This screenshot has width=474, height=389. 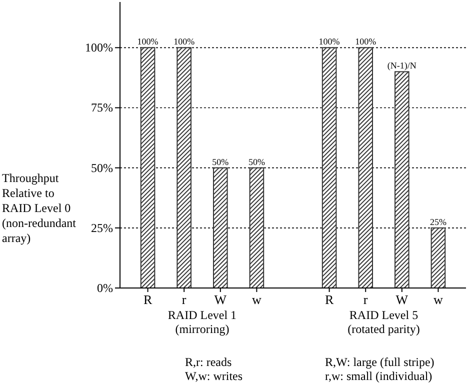 I want to click on y-tick-label: 100%, so click(x=99, y=47).